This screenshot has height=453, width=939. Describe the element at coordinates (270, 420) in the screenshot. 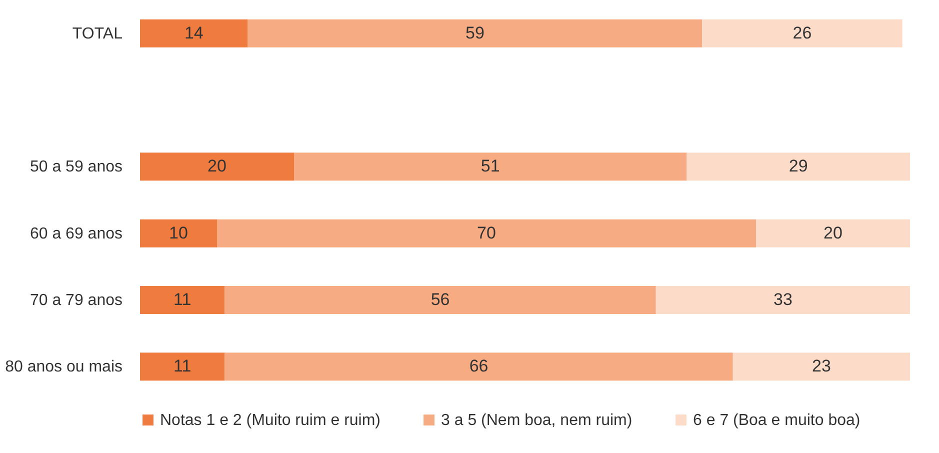

I see `legend-label: Notas 1 e 2 (Muito ruim e ruim)` at that location.